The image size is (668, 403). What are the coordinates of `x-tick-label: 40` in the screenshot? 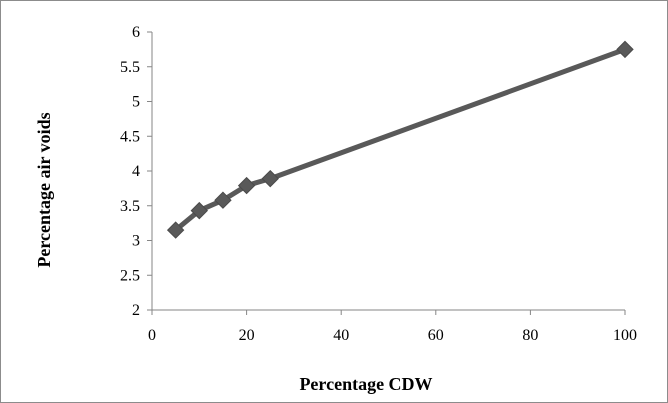 It's located at (341, 335).